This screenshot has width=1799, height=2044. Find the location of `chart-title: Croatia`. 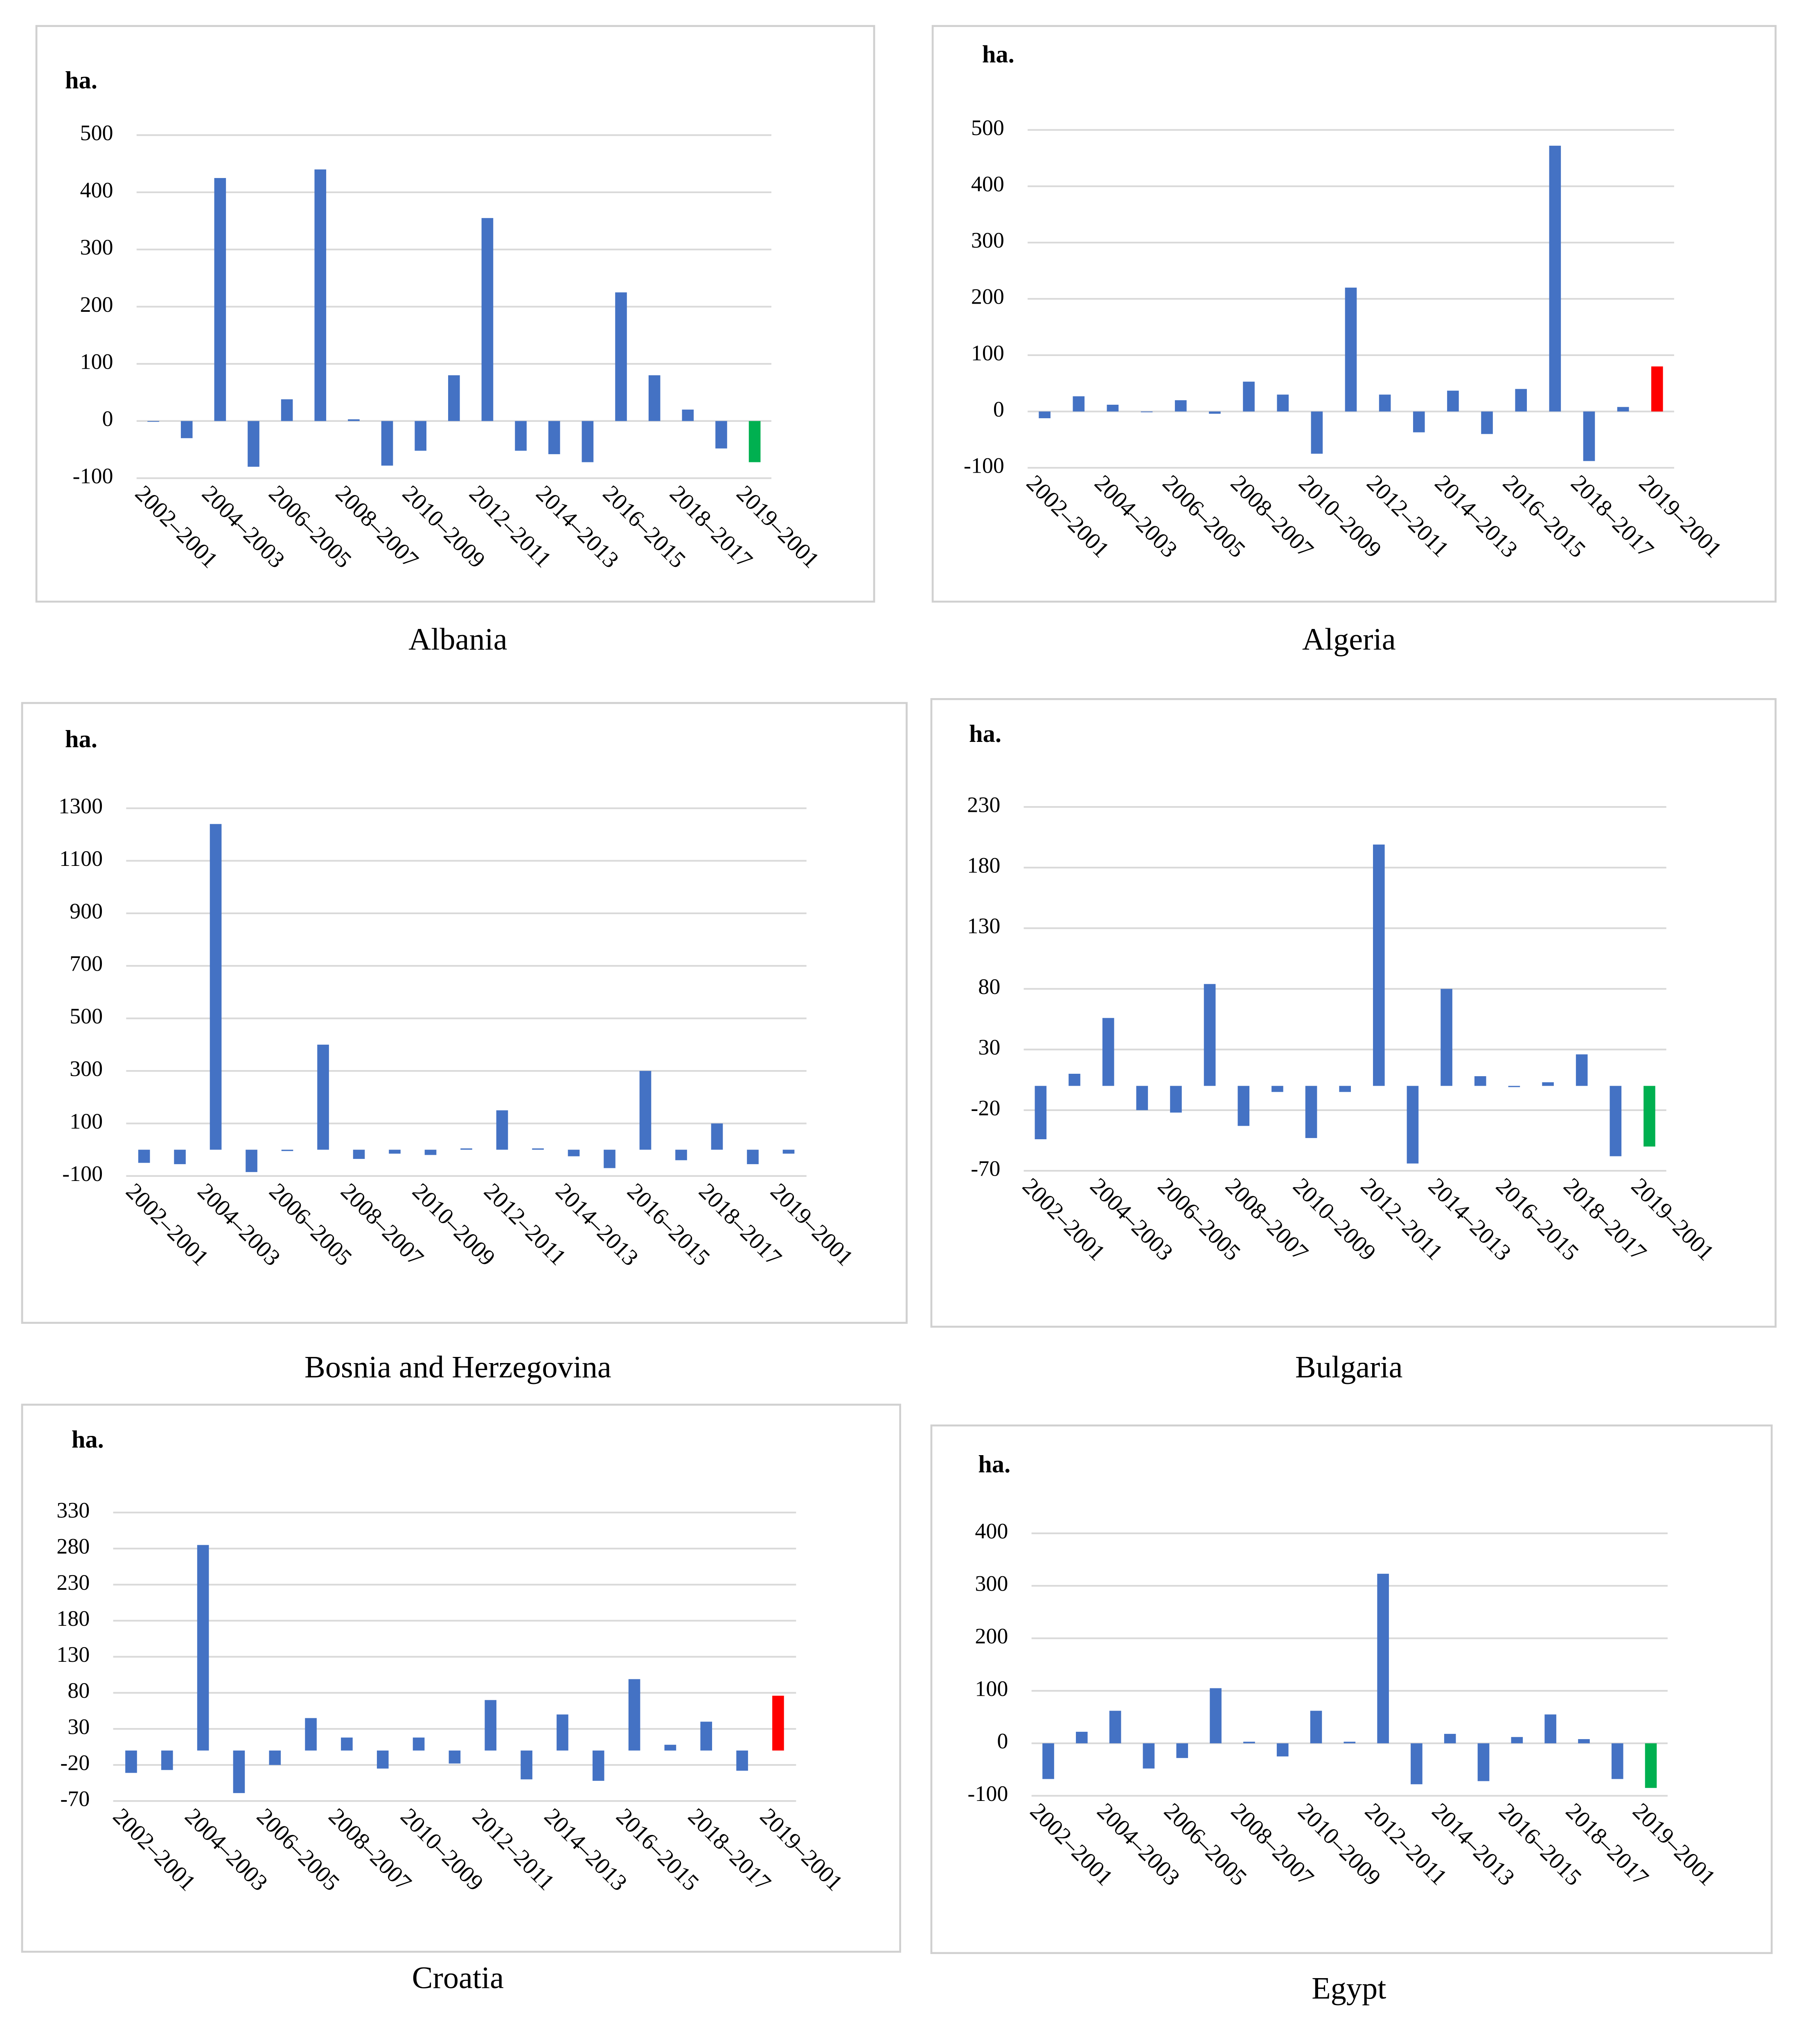

chart-title: Croatia is located at coordinates (458, 1978).